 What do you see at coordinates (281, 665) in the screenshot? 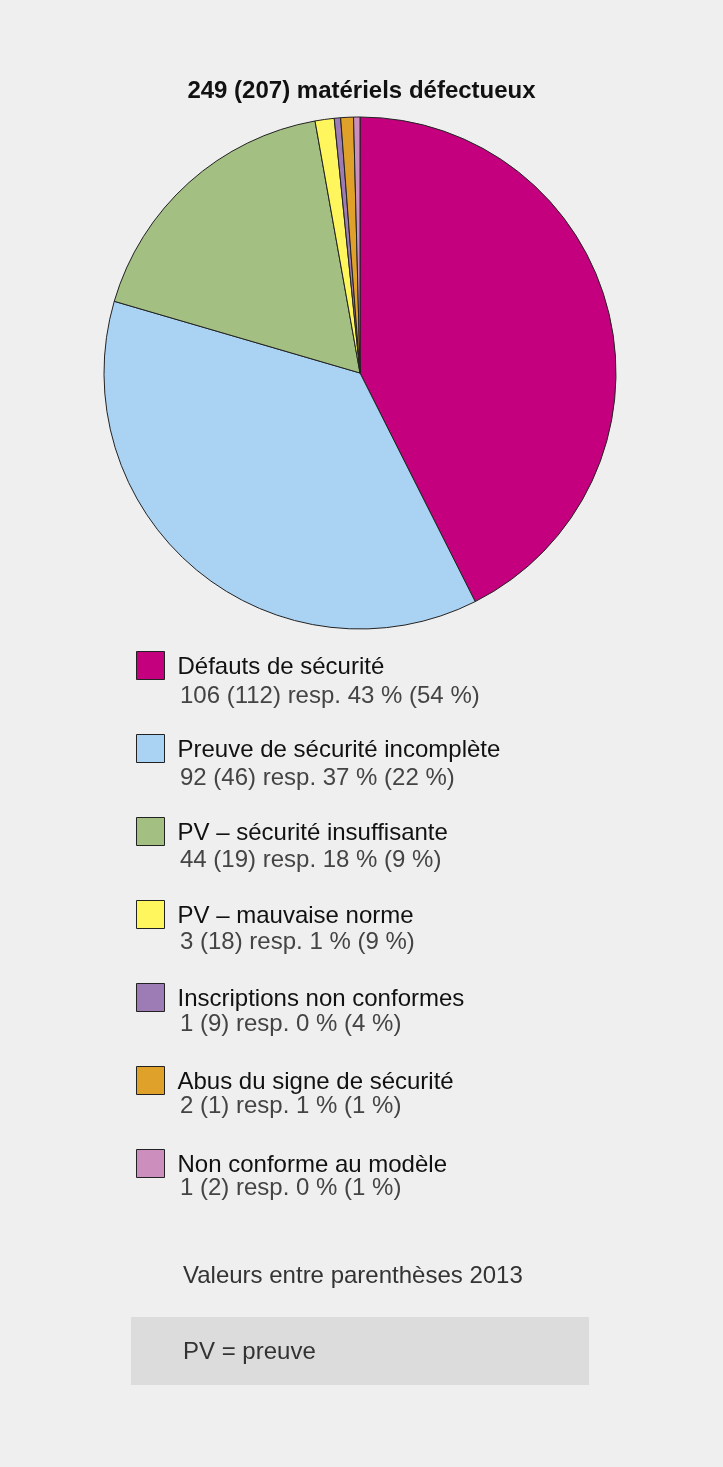
I see `legend-label: Défauts de sécurité` at bounding box center [281, 665].